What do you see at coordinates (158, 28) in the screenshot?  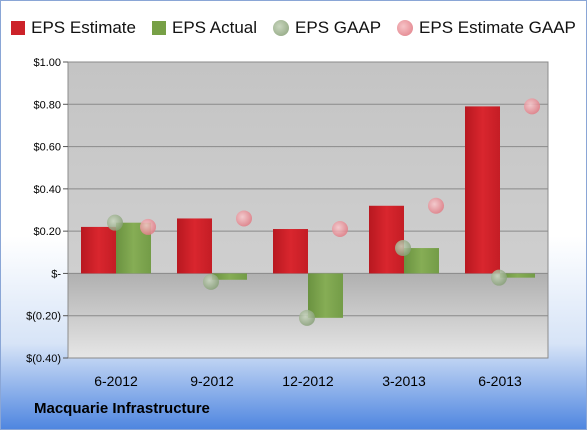 I see `legend-swatch-eps-actual` at bounding box center [158, 28].